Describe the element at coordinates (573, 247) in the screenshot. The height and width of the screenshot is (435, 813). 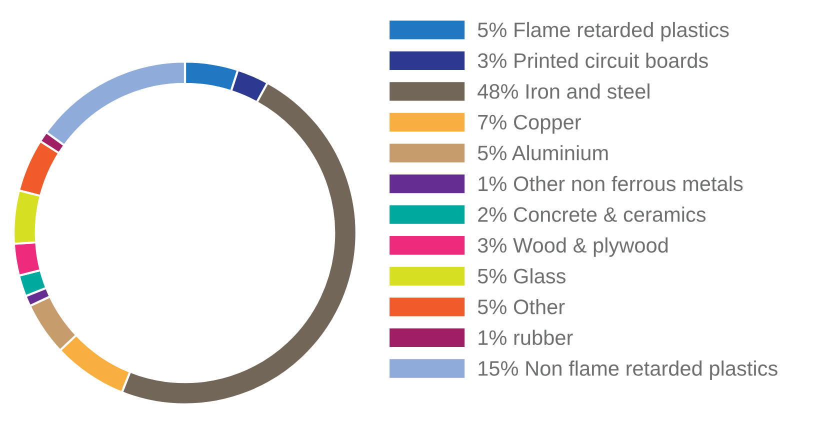
I see `legend-label: 3% Wood & plywood` at that location.